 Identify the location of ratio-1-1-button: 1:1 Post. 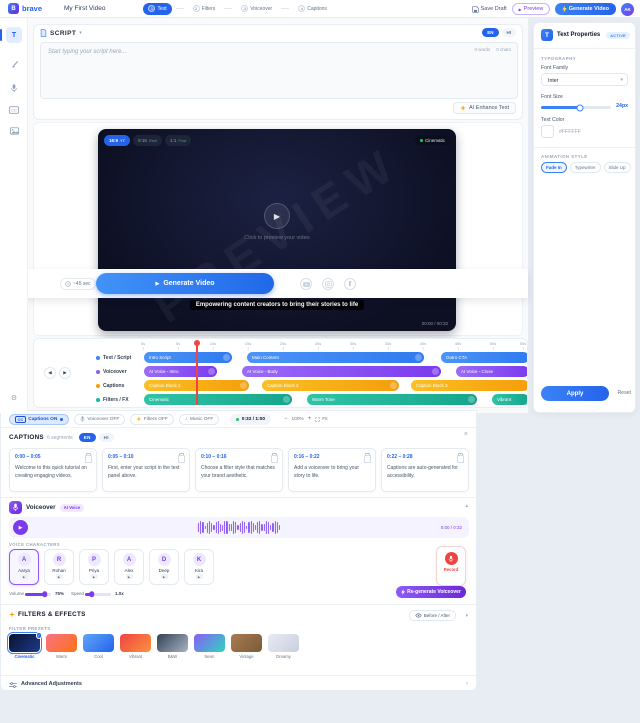
(178, 140).